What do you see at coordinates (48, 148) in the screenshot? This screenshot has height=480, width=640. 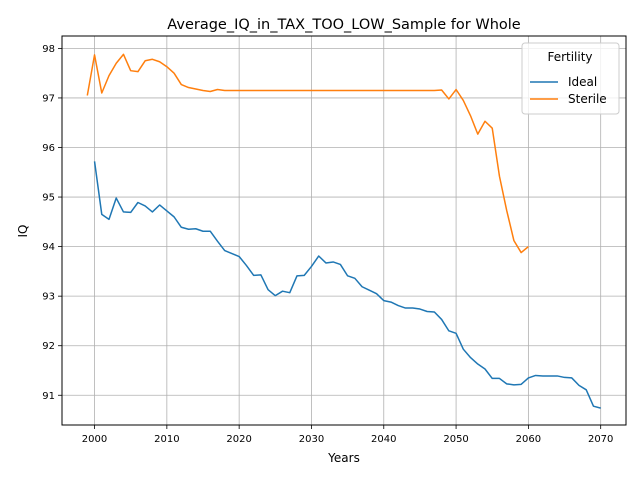 I see `y-tick-label: 96` at bounding box center [48, 148].